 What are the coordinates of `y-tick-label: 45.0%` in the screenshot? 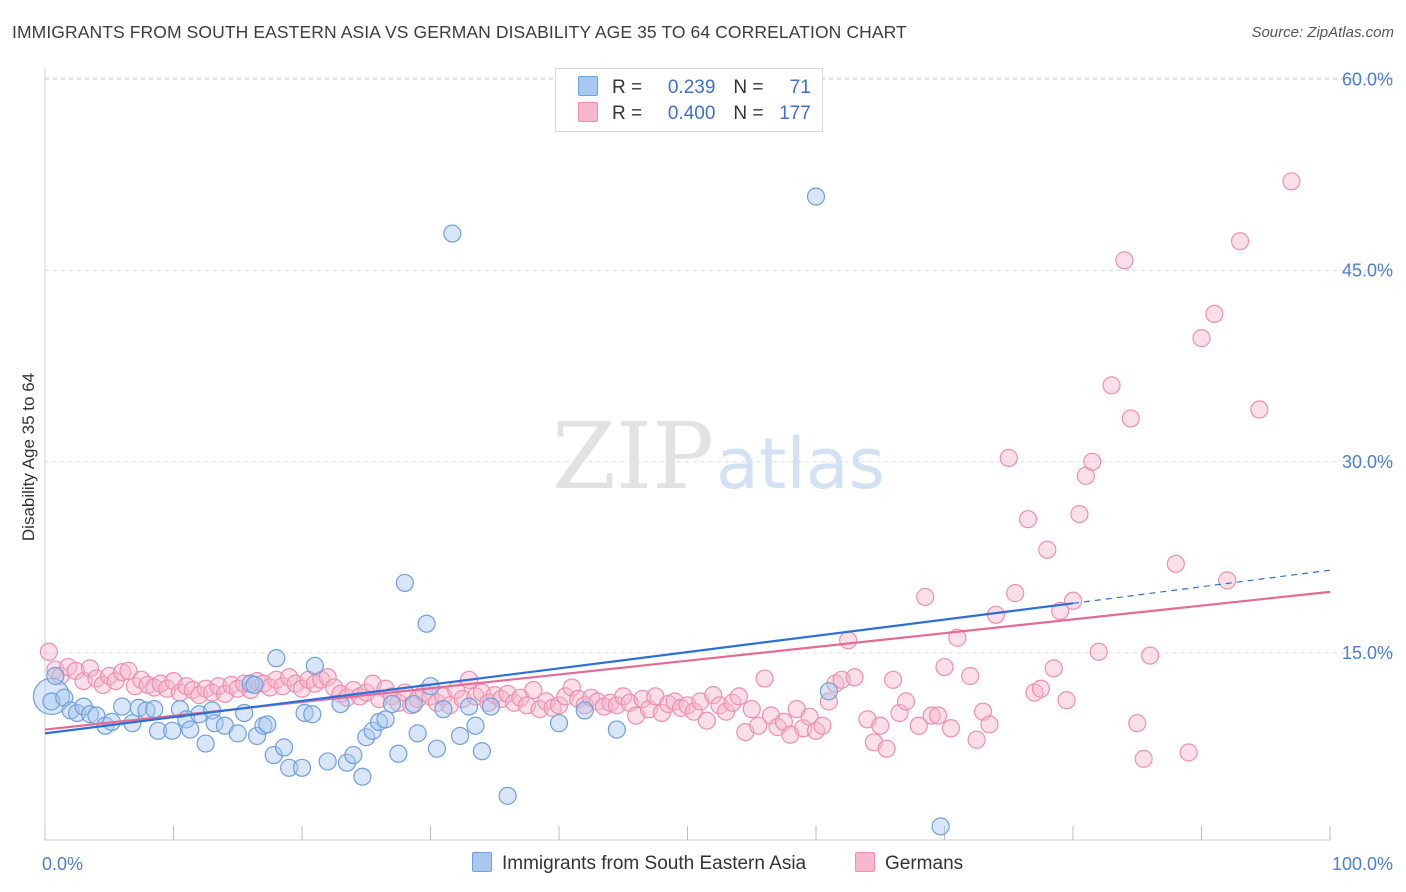 It's located at (1367, 271).